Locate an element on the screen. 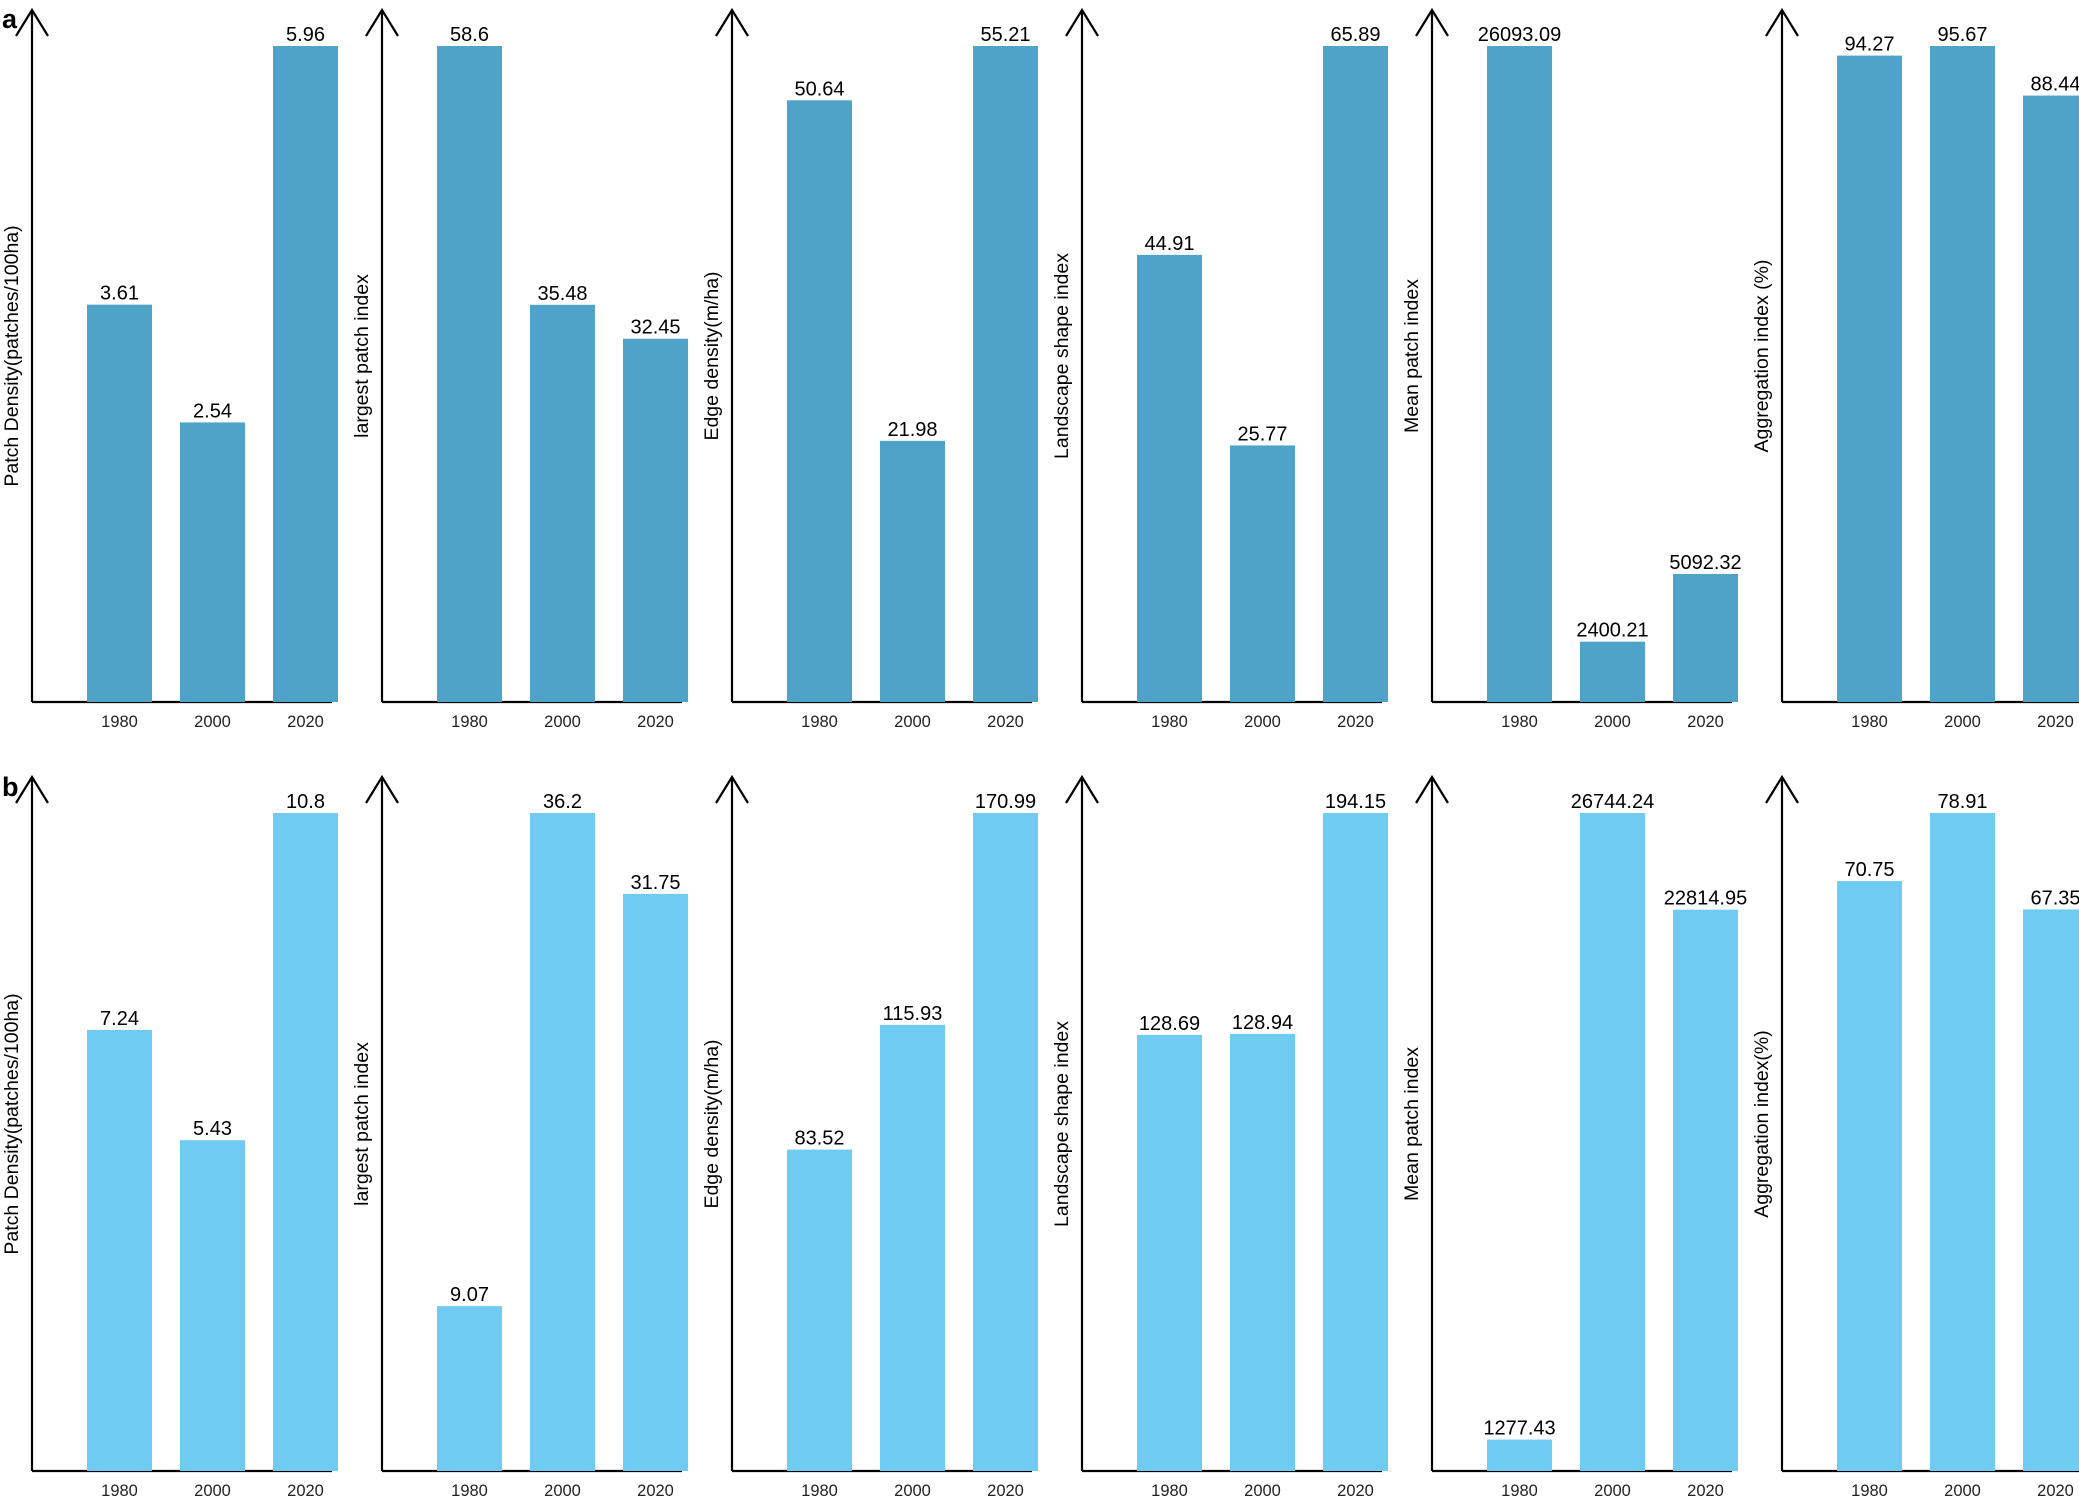 The height and width of the screenshot is (1500, 2079). data-label-1980: 9.07 is located at coordinates (469, 1295).